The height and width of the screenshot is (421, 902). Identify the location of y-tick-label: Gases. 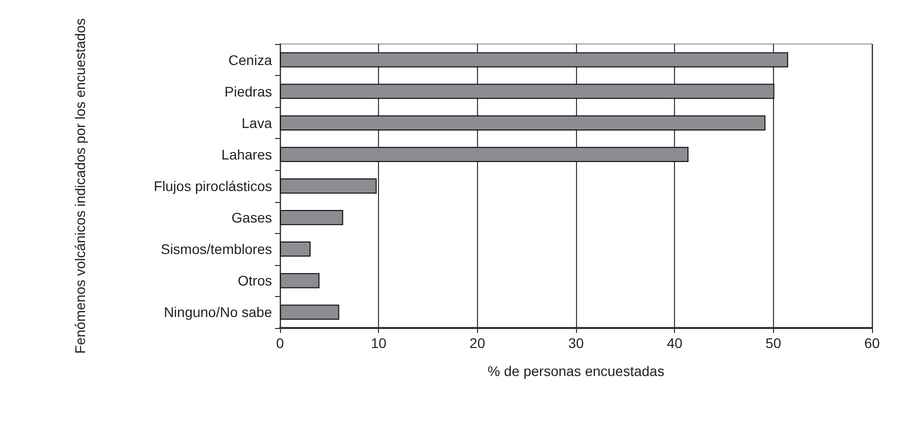
(252, 218).